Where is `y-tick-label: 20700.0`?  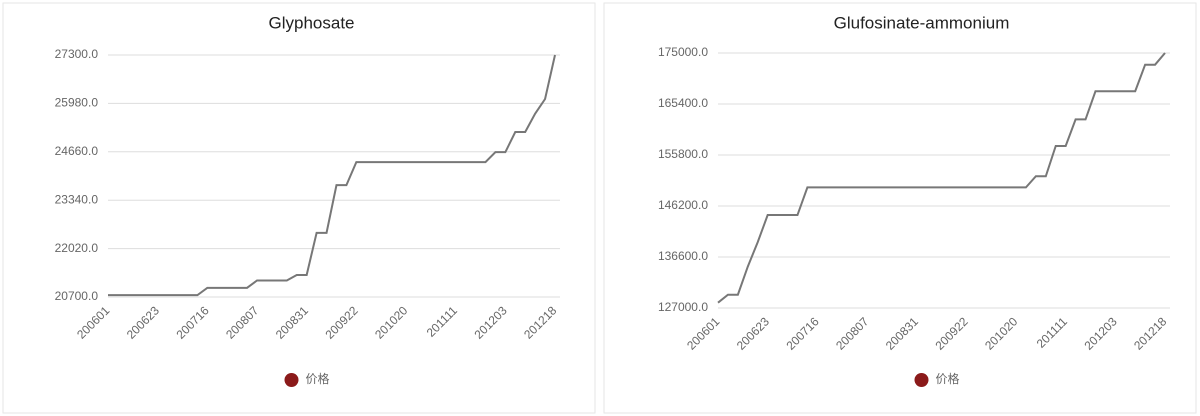 y-tick-label: 20700.0 is located at coordinates (77, 296).